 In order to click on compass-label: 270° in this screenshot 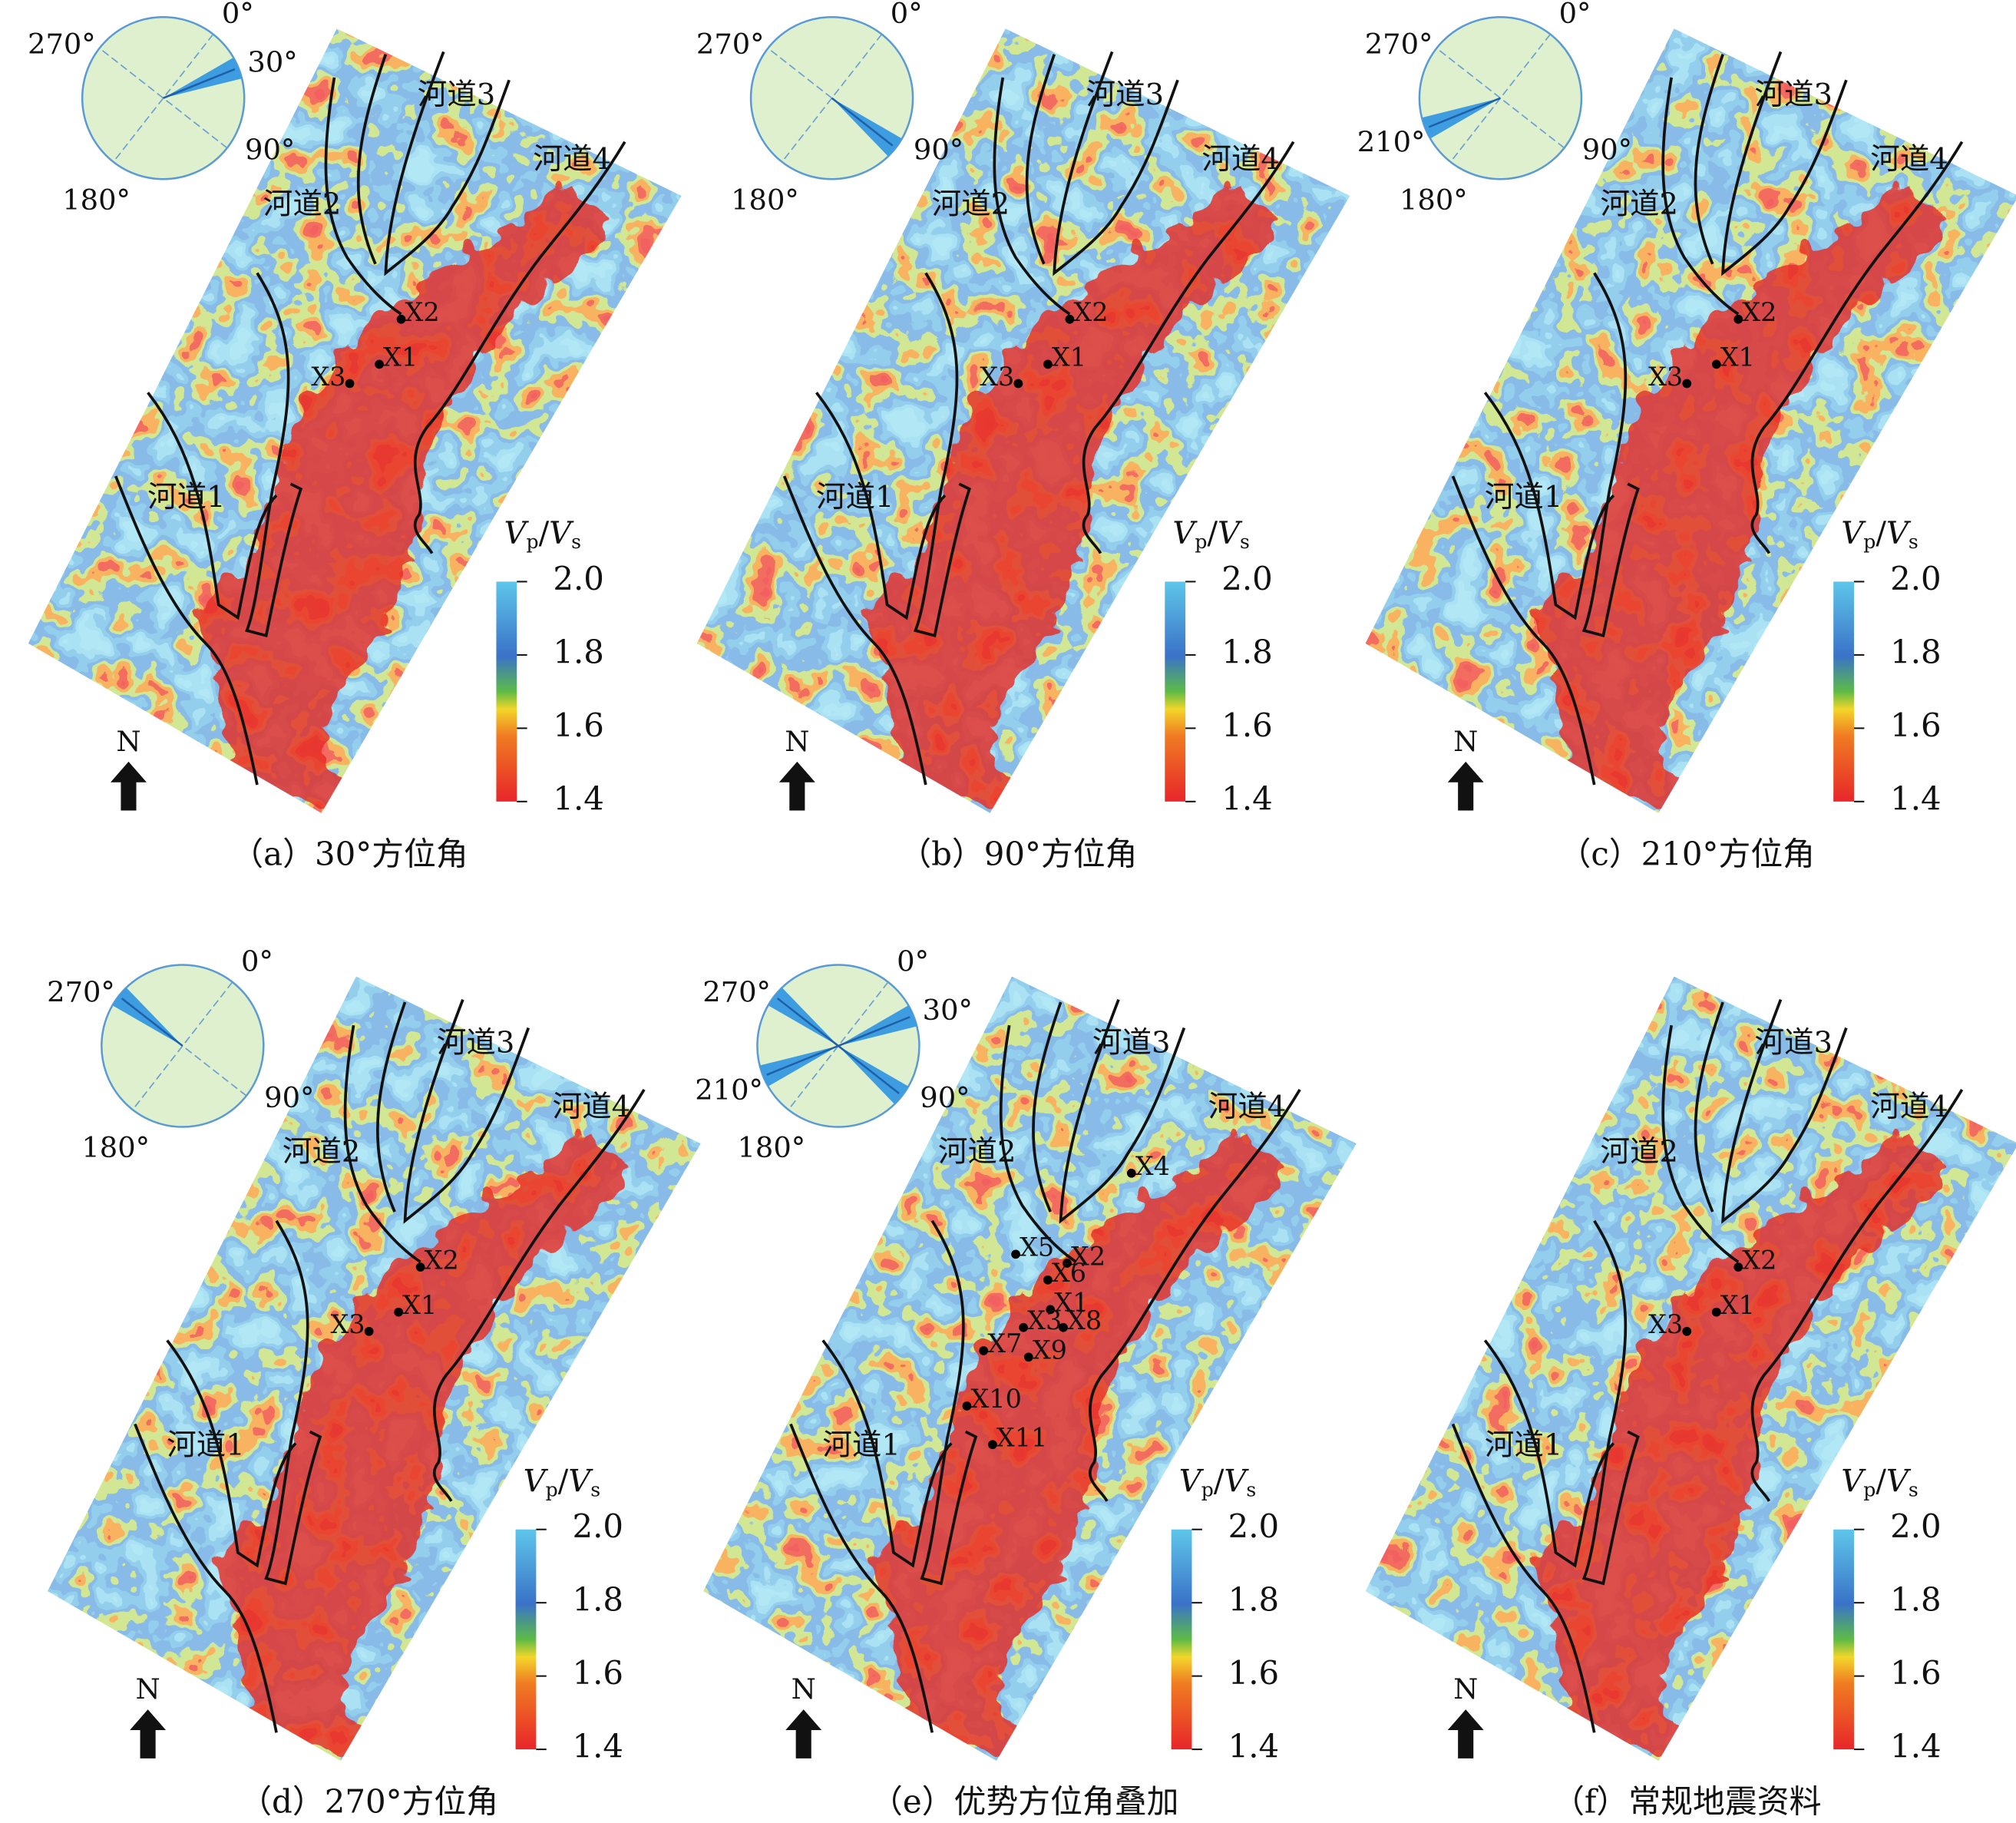, I will do `click(62, 44)`.